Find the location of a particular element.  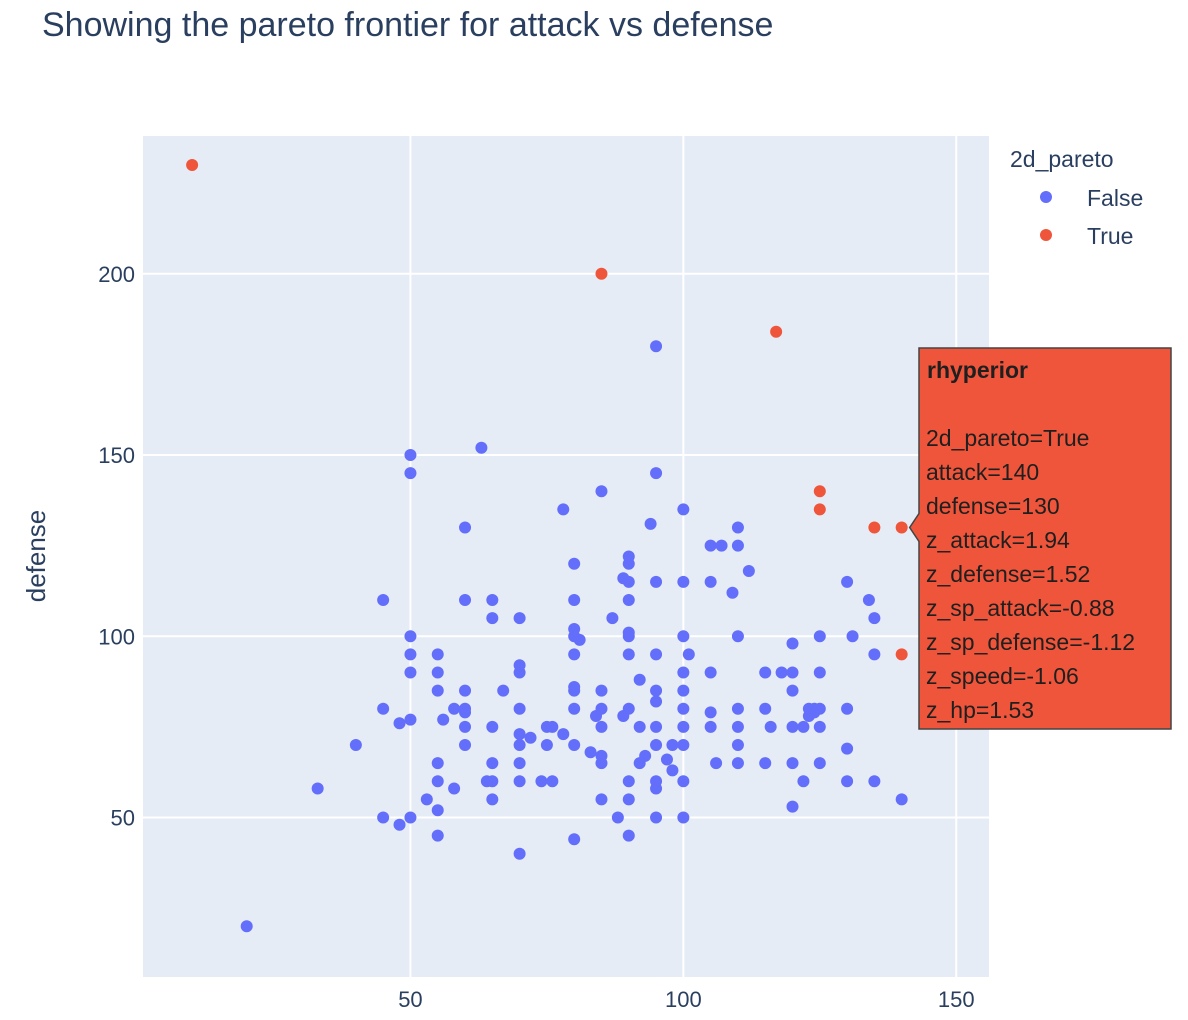

legend-label-true: True is located at coordinates (1110, 236).